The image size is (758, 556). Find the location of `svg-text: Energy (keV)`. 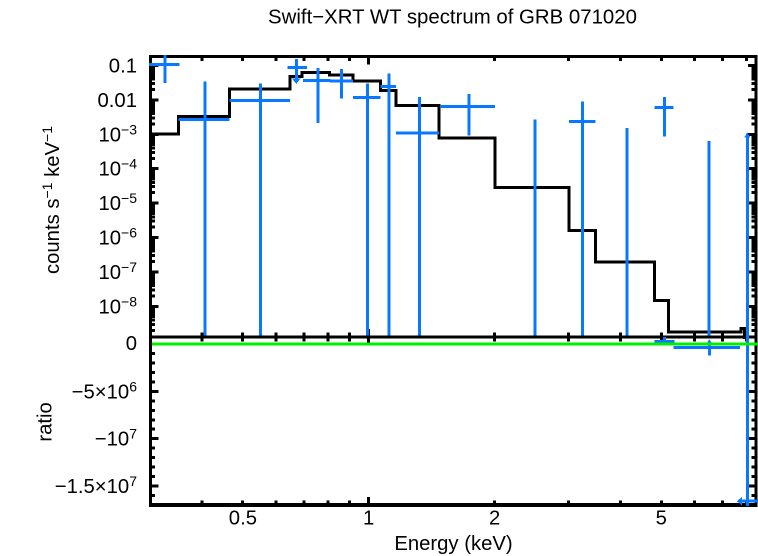

svg-text: Energy (keV) is located at coordinates (453, 544).